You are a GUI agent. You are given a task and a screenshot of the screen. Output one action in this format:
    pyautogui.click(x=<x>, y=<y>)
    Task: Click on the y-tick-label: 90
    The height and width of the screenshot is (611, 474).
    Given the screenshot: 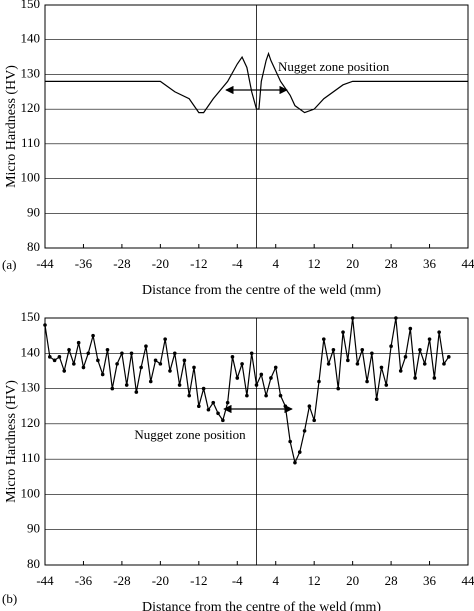 What is the action you would take?
    pyautogui.click(x=33, y=528)
    